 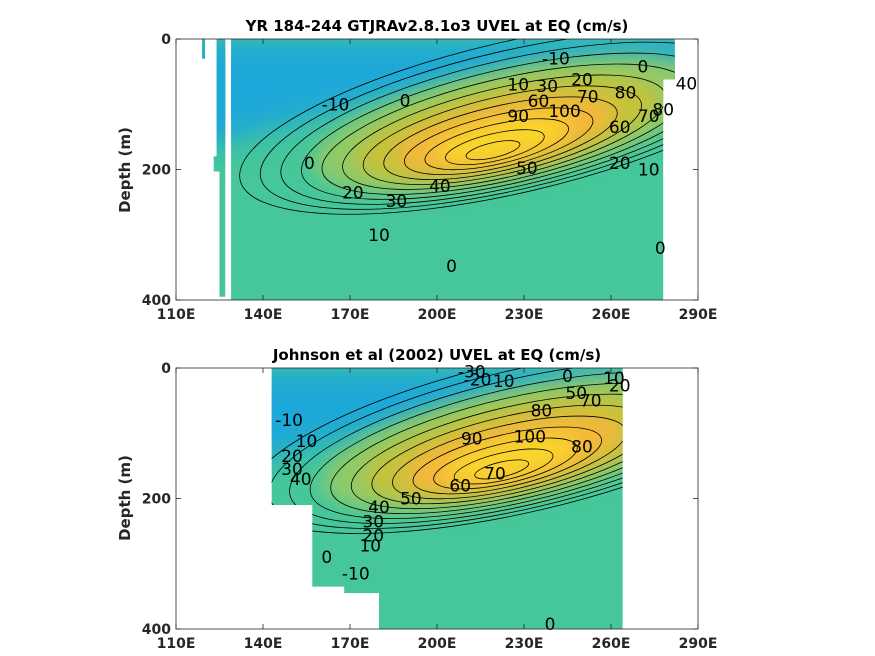 I want to click on contour-label: -30, so click(x=472, y=372).